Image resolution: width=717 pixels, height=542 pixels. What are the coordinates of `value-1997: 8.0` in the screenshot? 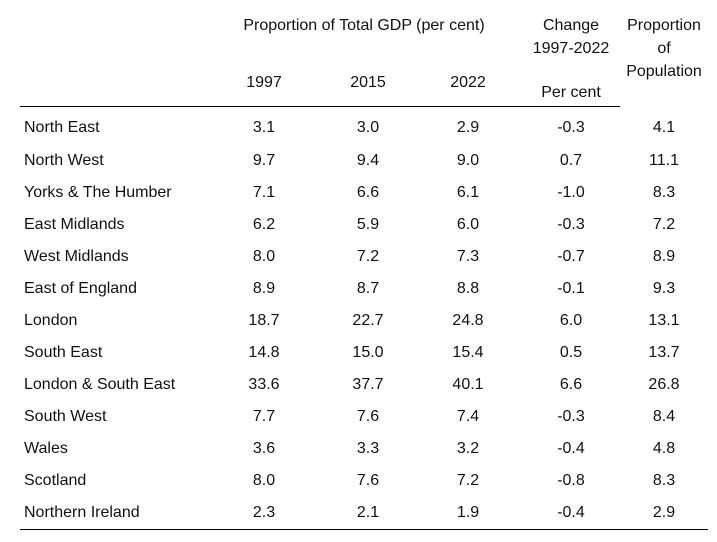 It's located at (264, 480).